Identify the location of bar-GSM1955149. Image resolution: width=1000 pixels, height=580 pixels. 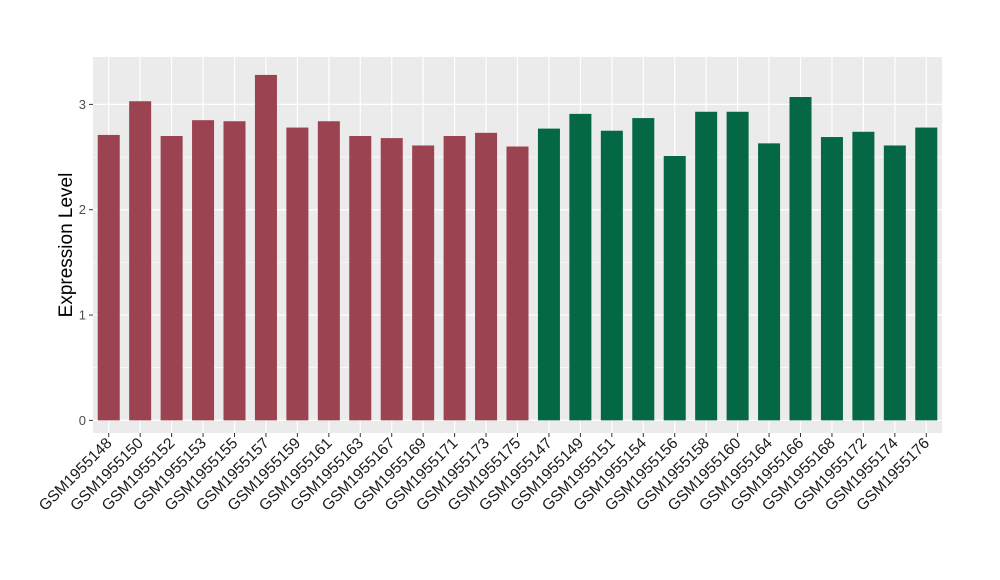
(580, 267).